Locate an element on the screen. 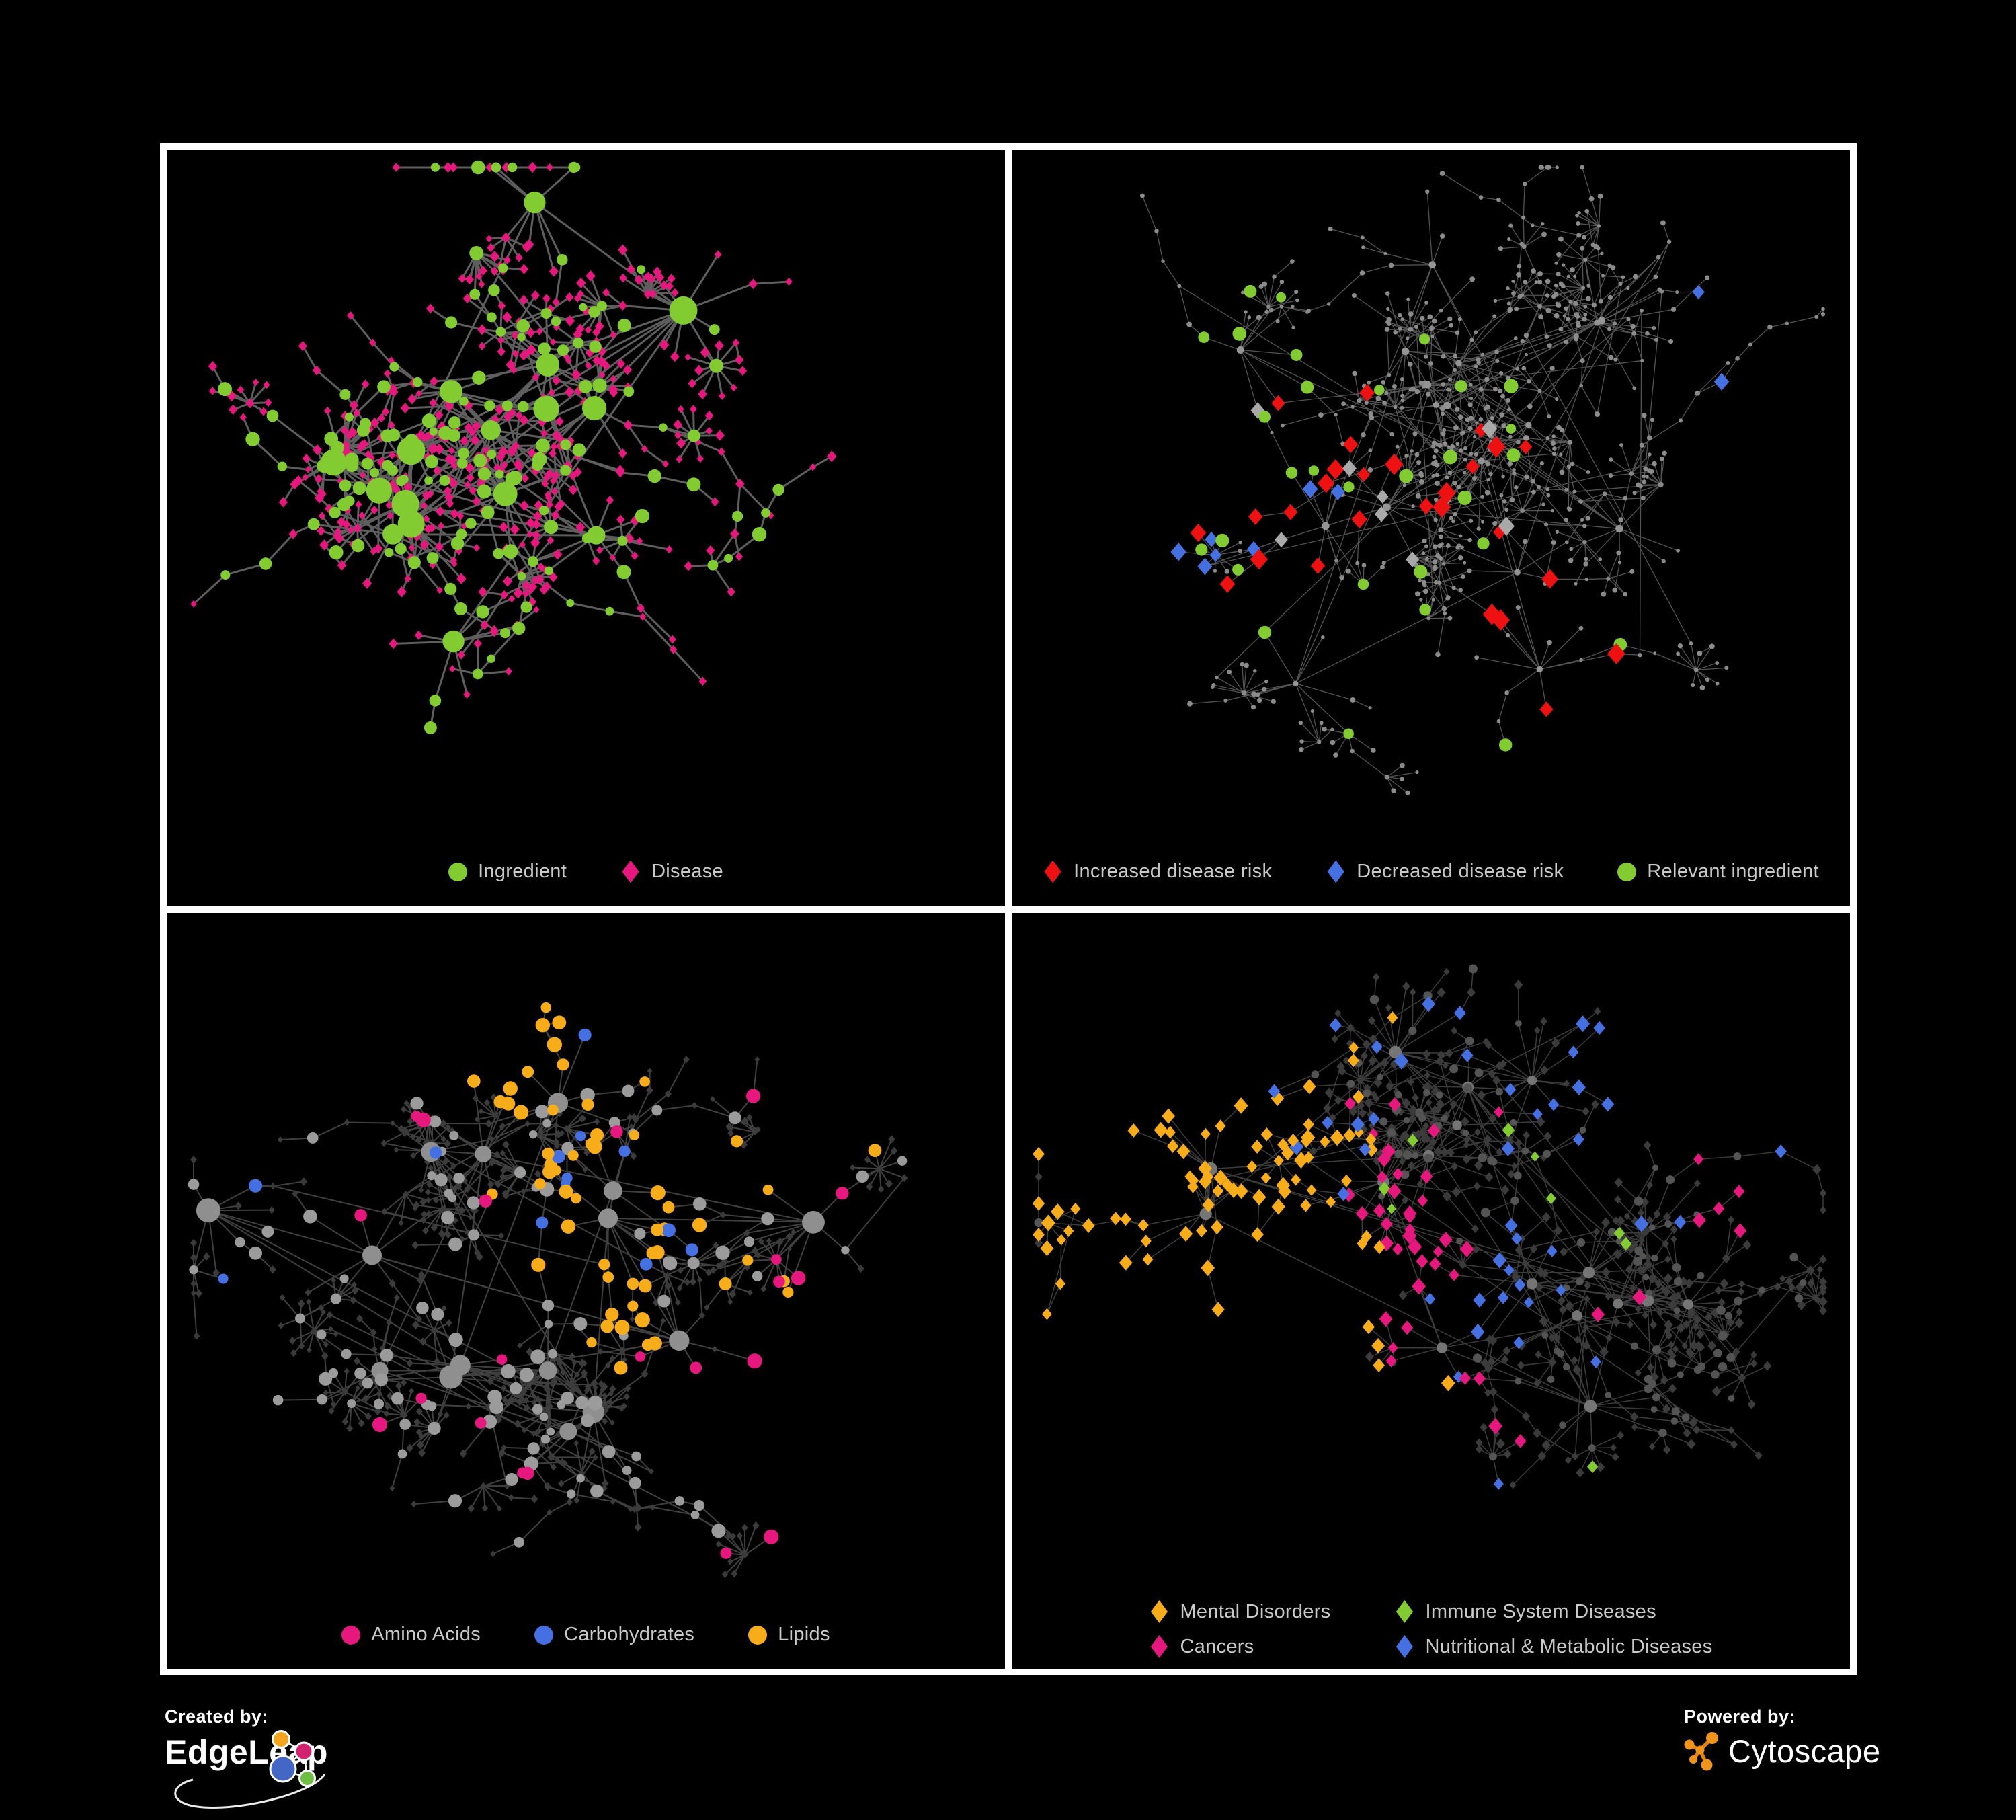  legend-label: Increased disease risk is located at coordinates (1173, 871).